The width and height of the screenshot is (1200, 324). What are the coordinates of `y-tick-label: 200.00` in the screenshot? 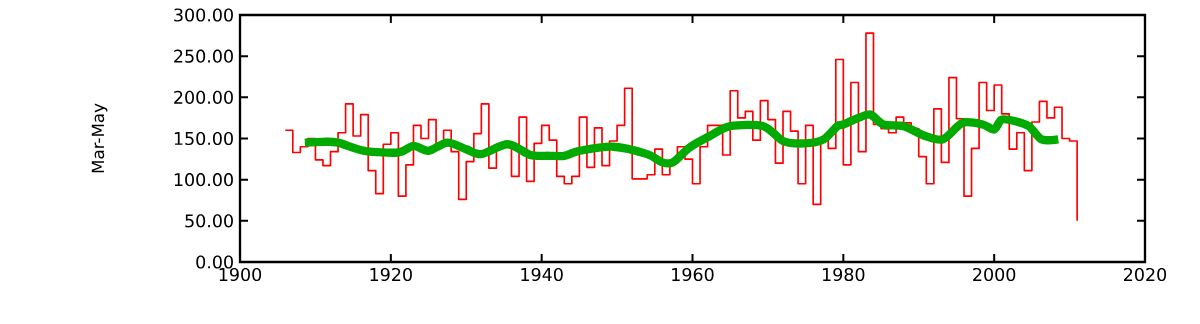 It's located at (203, 97).